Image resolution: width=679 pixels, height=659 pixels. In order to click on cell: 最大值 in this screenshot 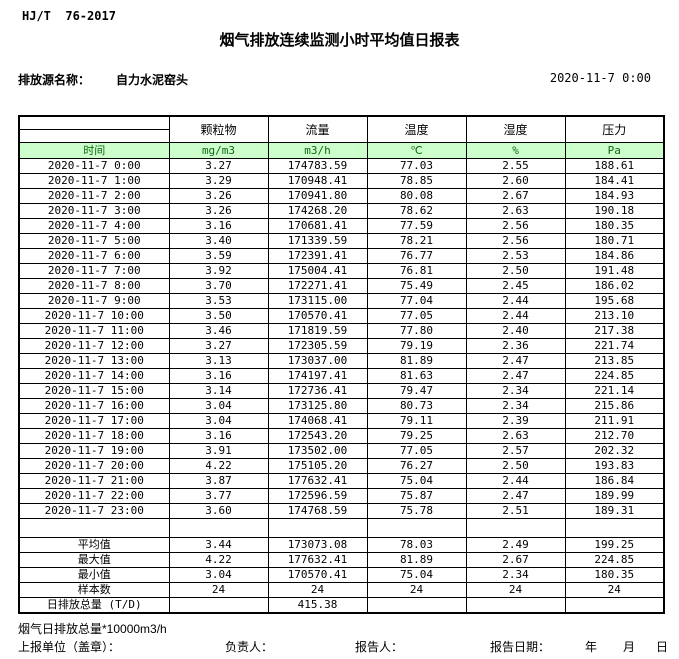, I will do `click(94, 560)`.